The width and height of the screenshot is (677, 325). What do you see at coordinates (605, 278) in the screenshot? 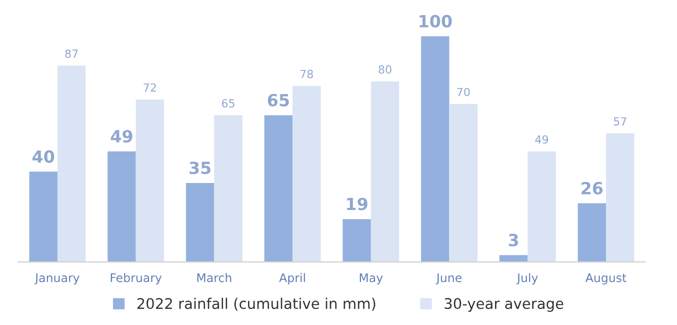
I see `x-tick-label: August` at bounding box center [605, 278].